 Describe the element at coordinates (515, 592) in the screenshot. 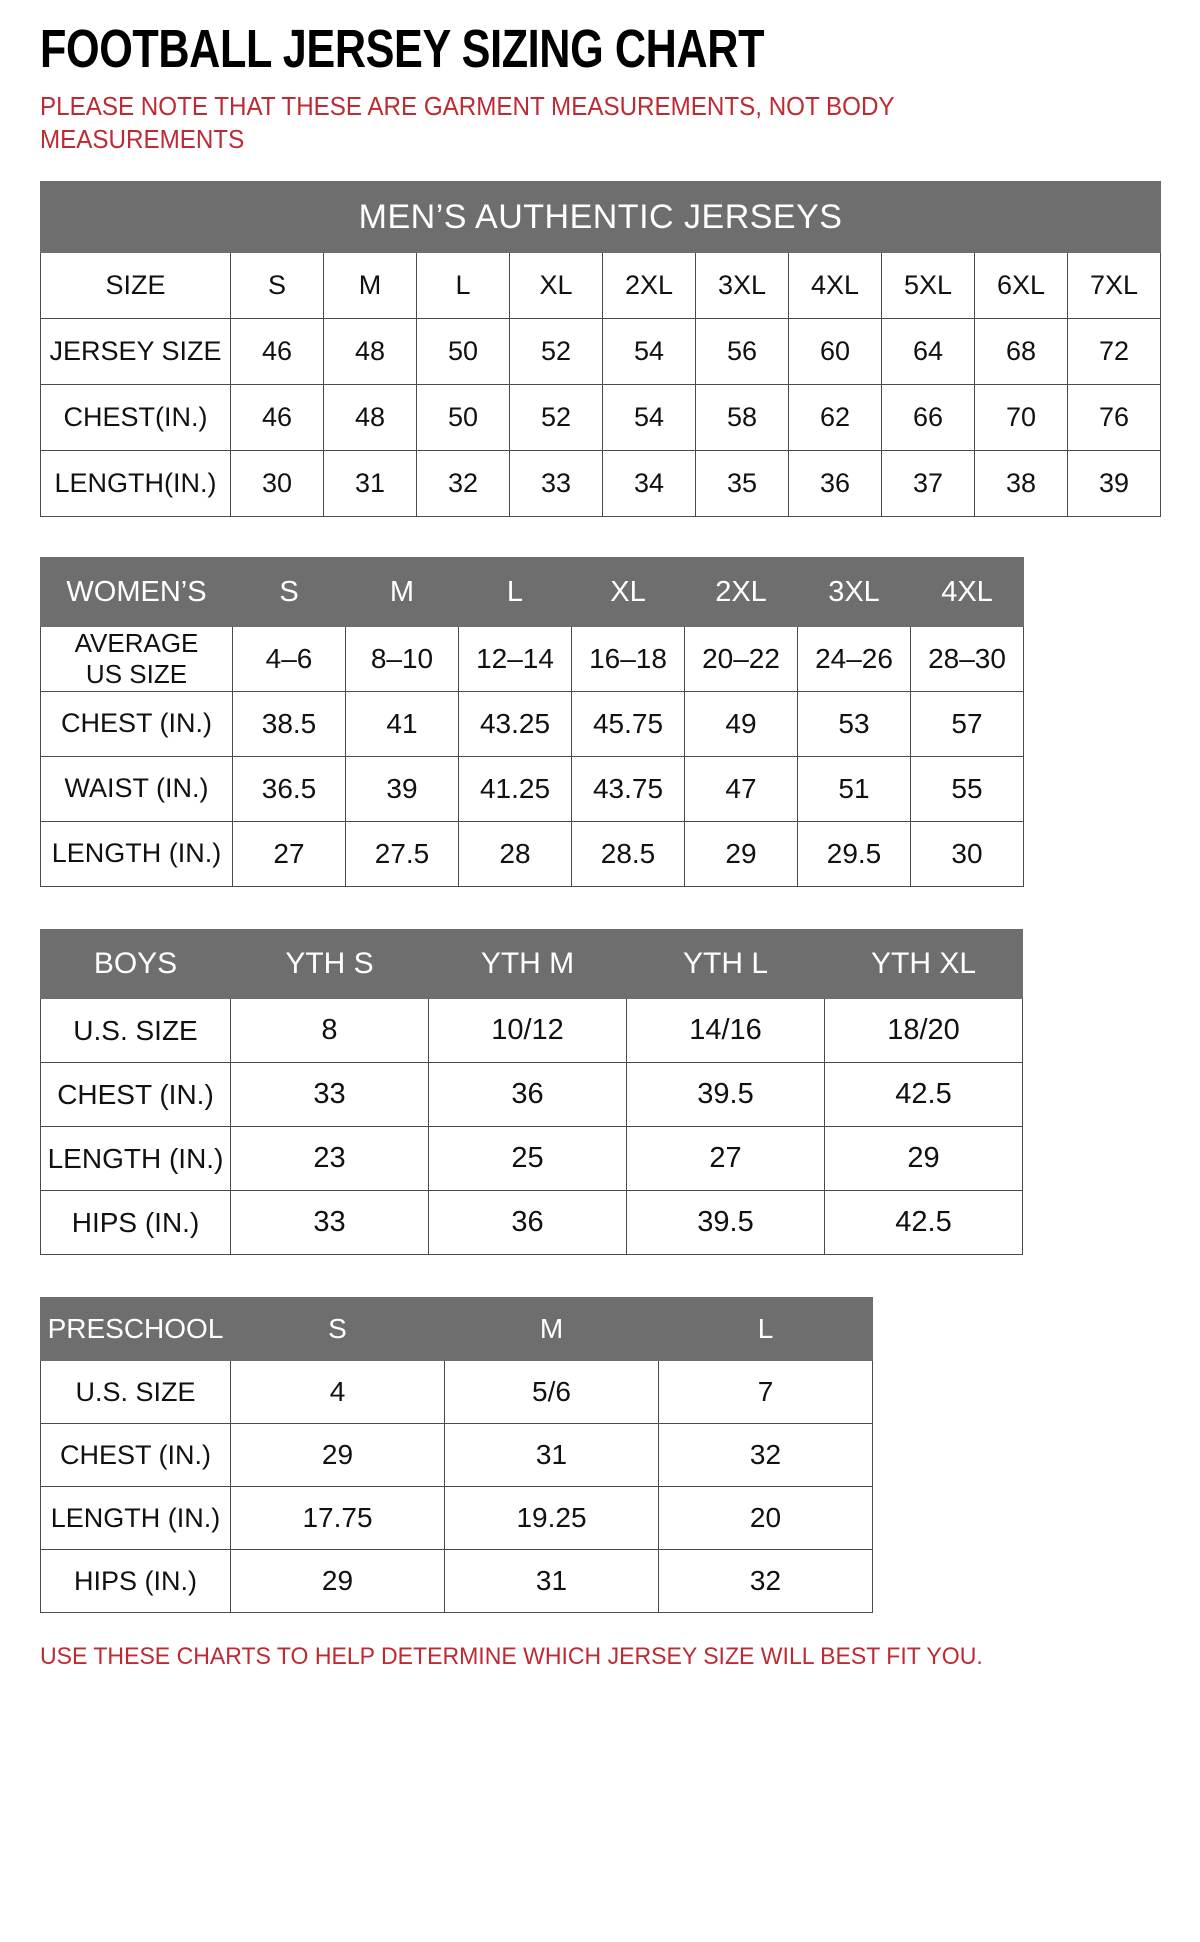

I see `womens-col-header: L` at that location.